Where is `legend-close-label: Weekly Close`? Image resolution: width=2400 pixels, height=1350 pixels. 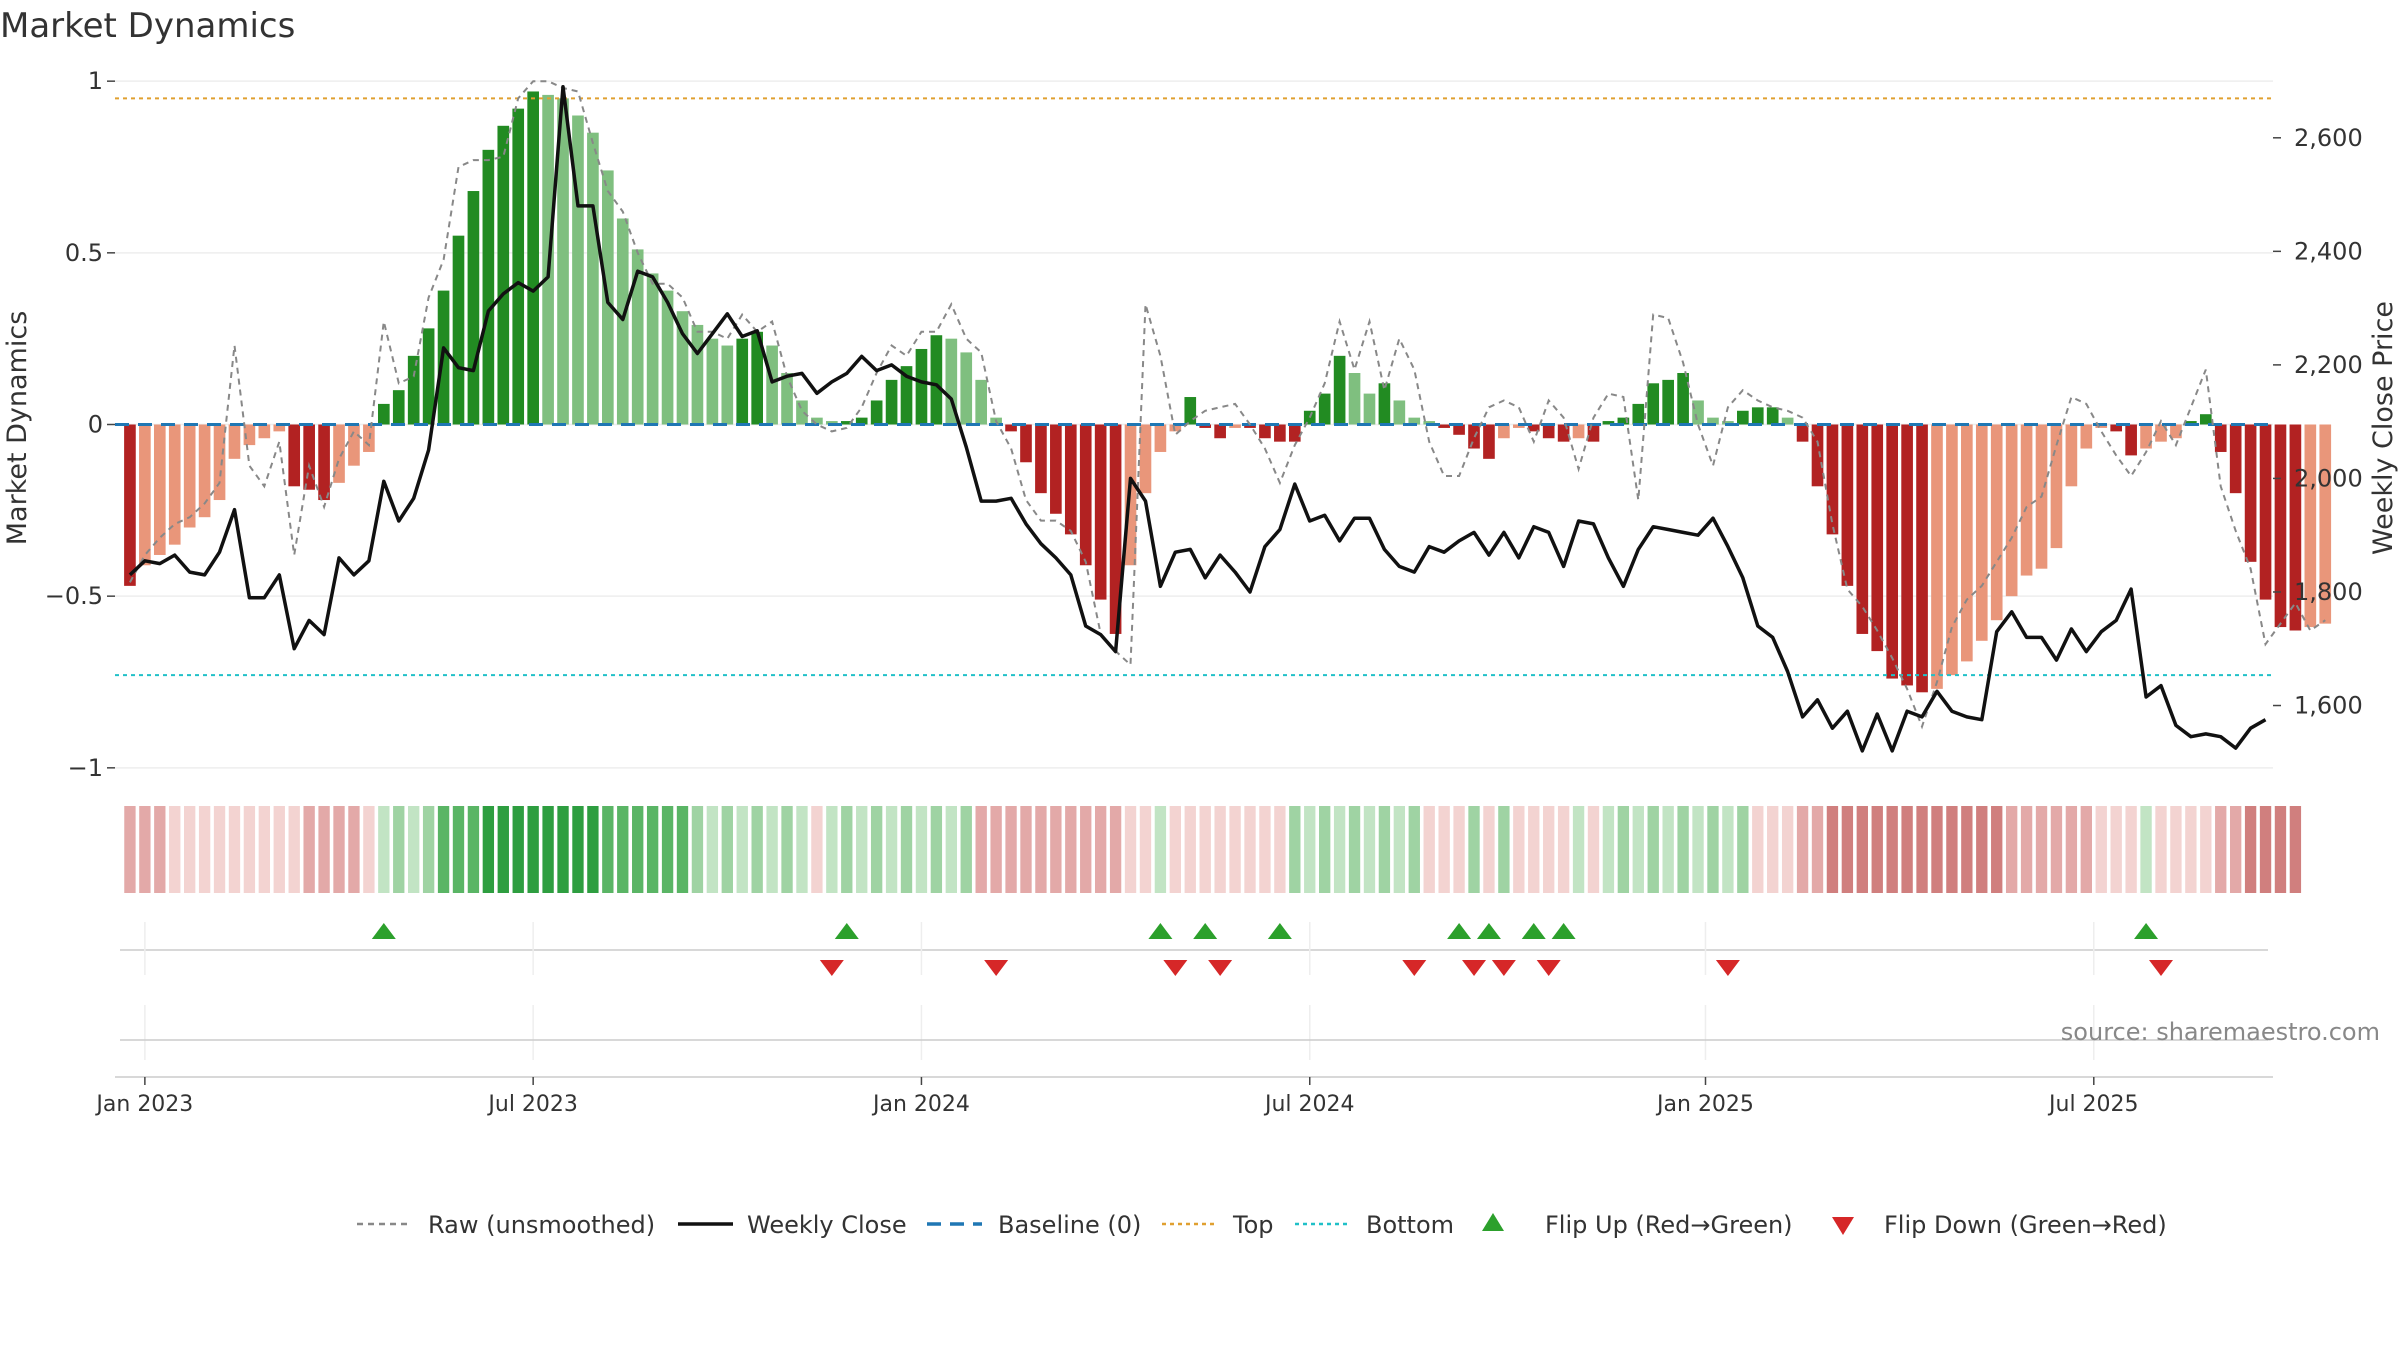
legend-close-label: Weekly Close is located at coordinates (827, 1225).